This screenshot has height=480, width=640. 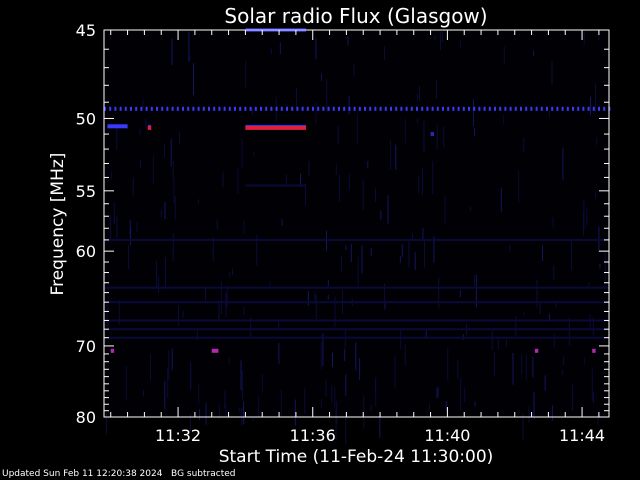 What do you see at coordinates (178, 435) in the screenshot?
I see `x-tick-label: 11:32` at bounding box center [178, 435].